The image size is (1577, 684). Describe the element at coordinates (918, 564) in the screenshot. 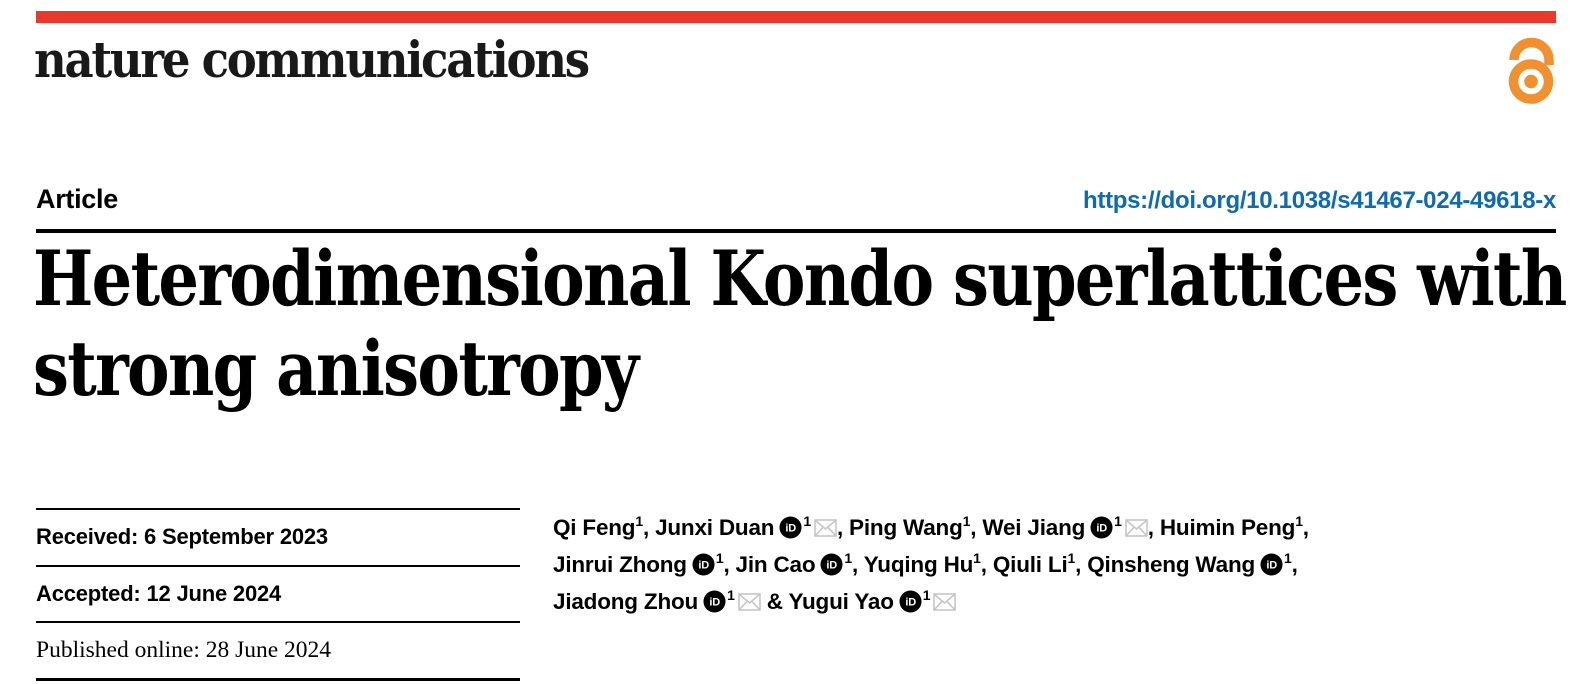

I see `author-name: Yuqing Hu` at that location.